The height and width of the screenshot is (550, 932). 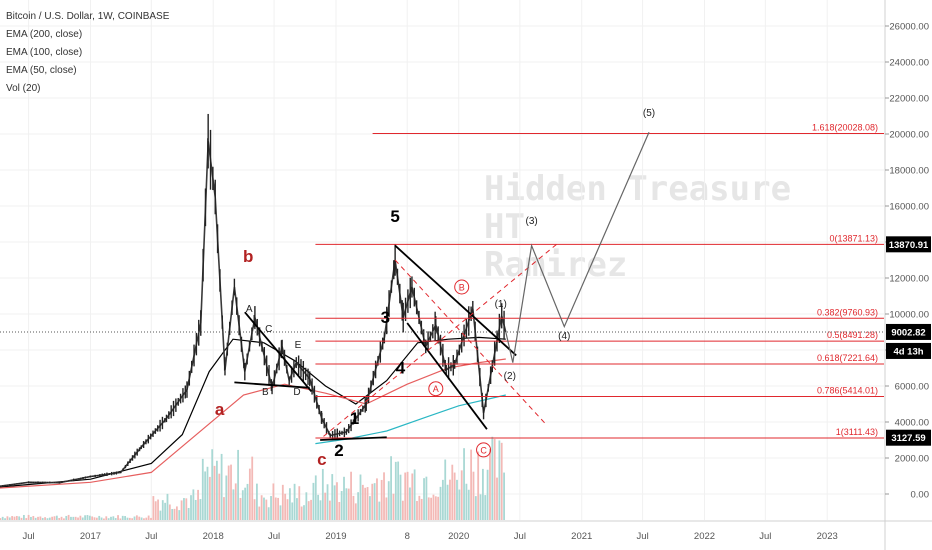 I want to click on wave-label-circle, so click(x=436, y=389).